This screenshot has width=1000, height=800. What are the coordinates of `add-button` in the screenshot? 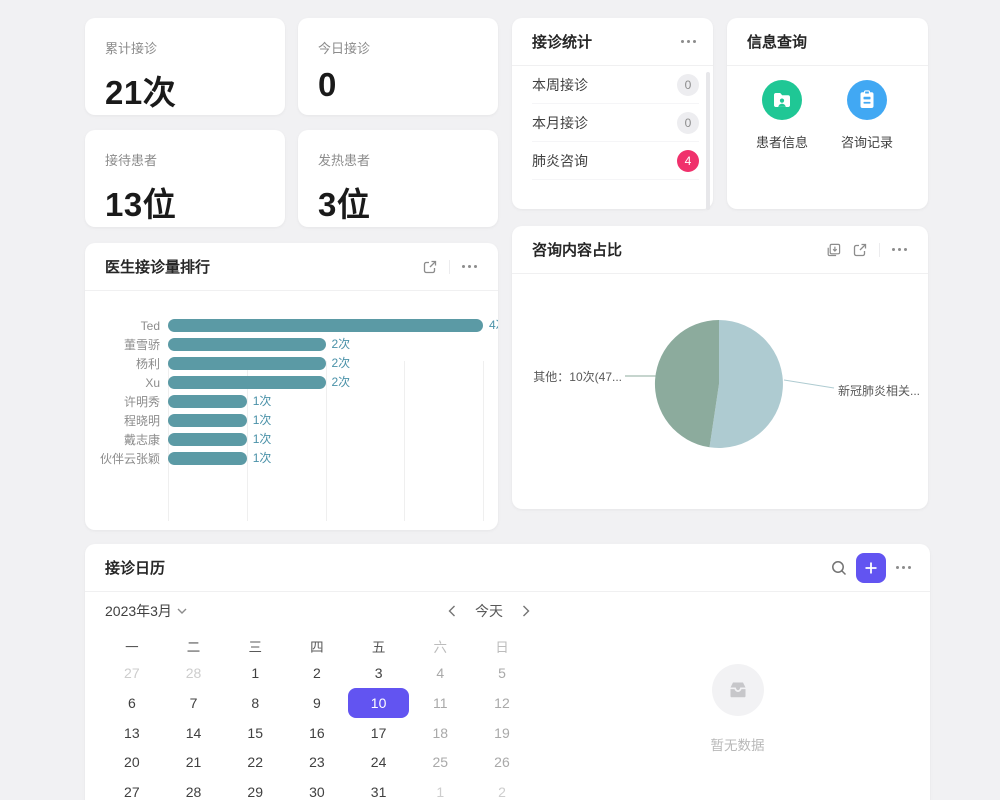 It's located at (871, 567).